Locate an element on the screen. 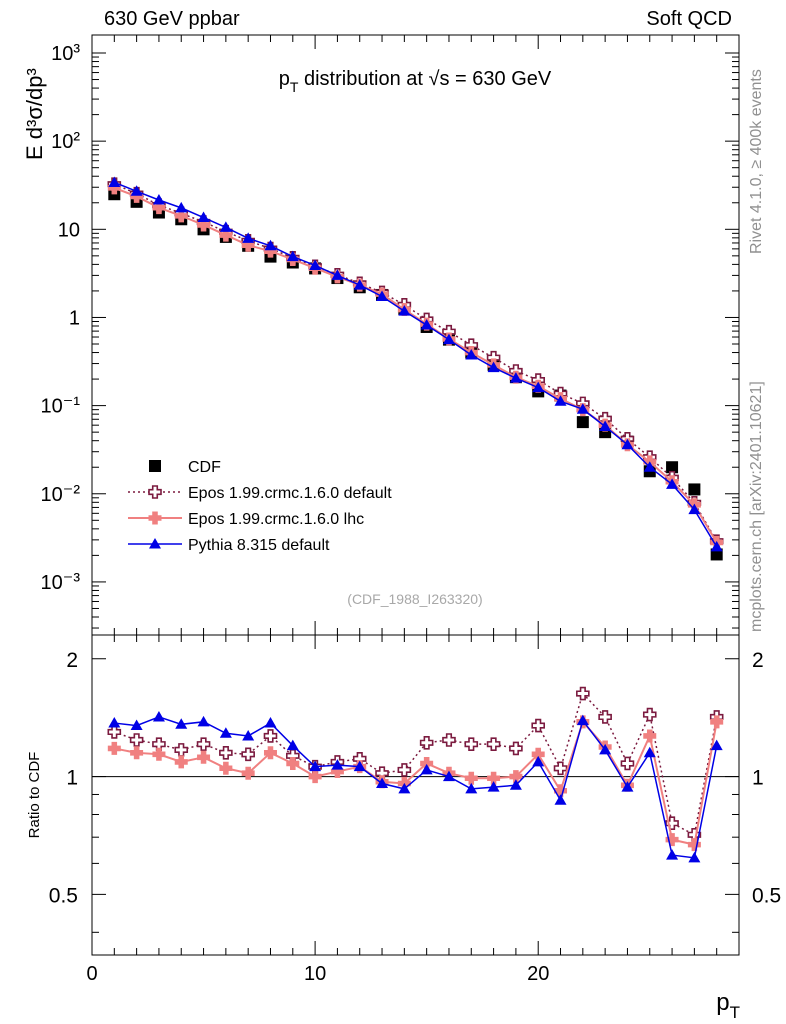  header-process-label: 630 GeV ppbar is located at coordinates (172, 19).